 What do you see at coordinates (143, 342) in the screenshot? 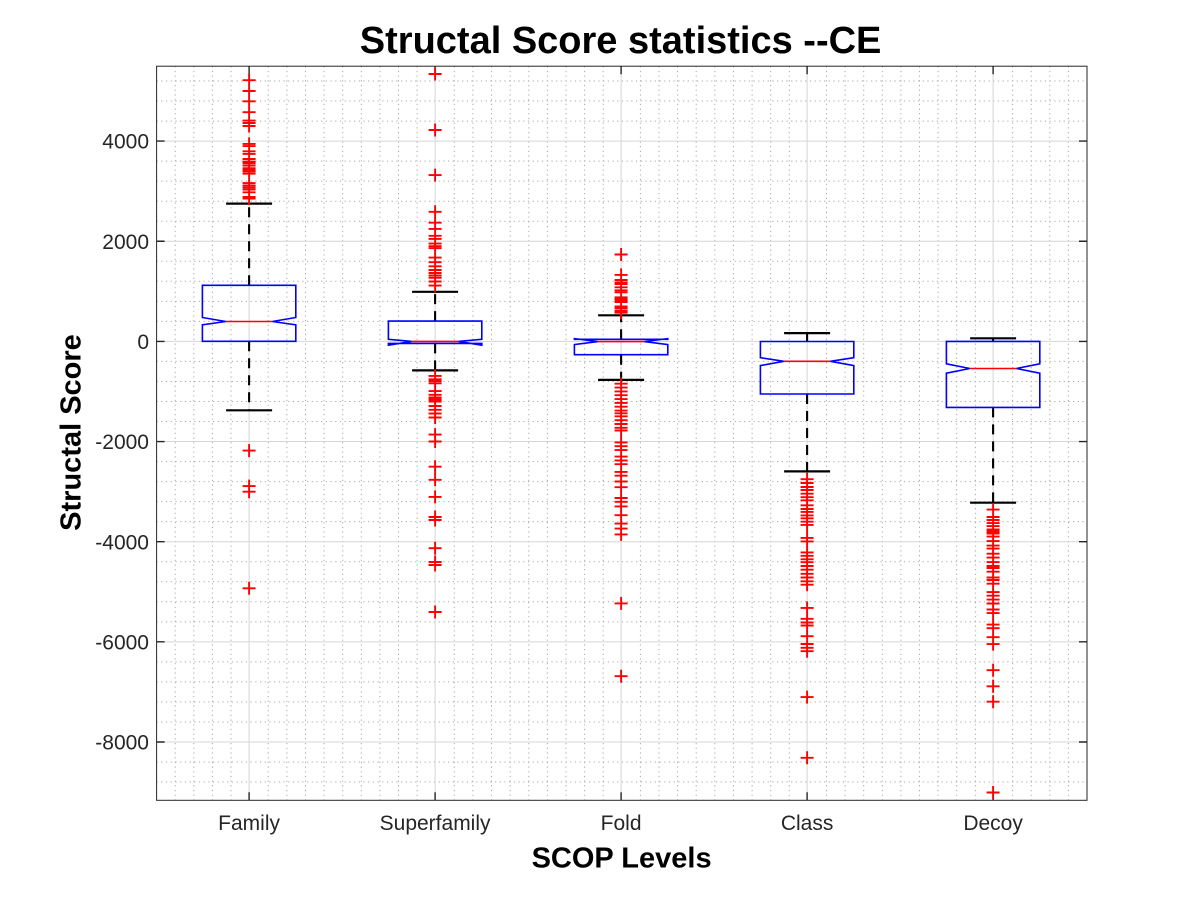
I see `svg-text: 0` at bounding box center [143, 342].